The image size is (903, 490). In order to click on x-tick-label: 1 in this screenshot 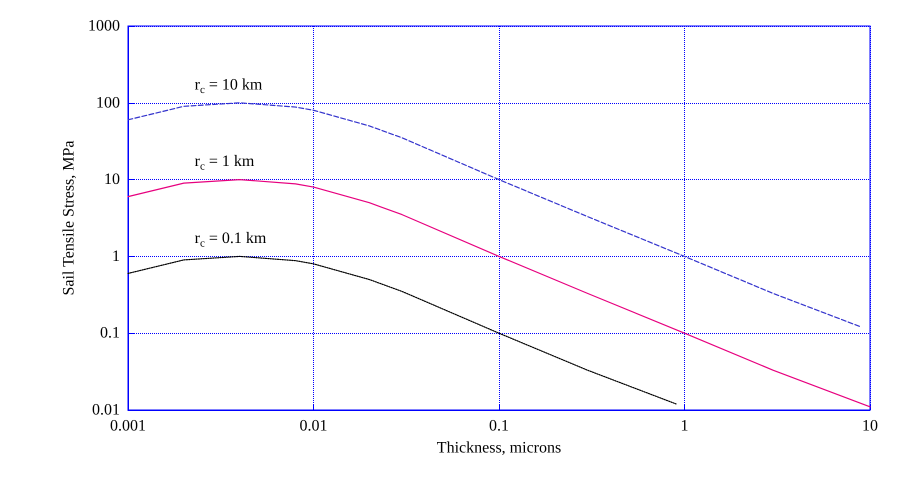, I will do `click(684, 426)`.